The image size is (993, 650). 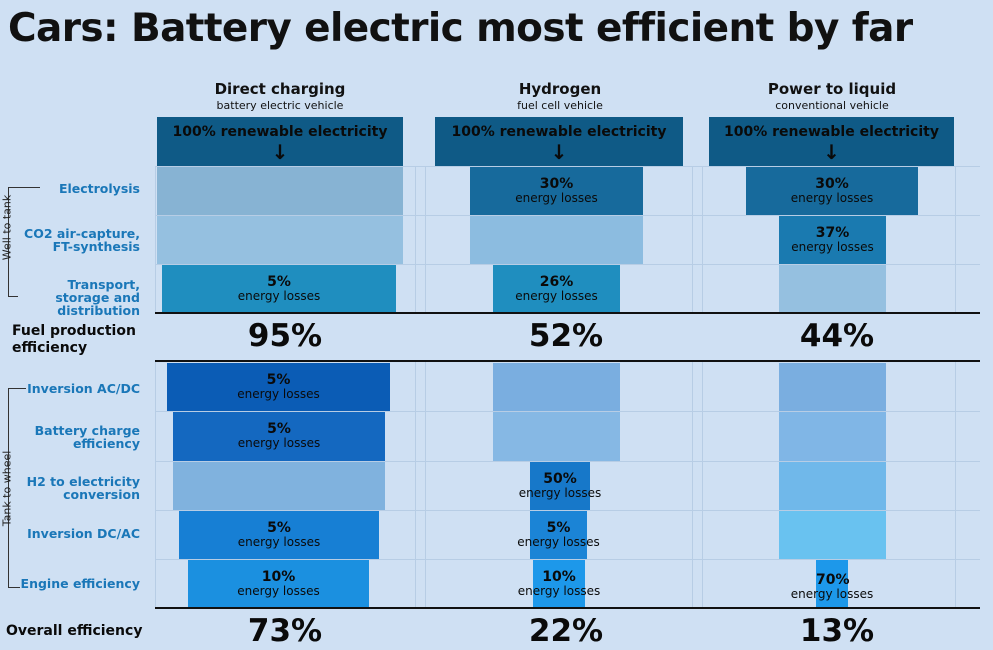 What do you see at coordinates (832, 89) in the screenshot?
I see `column-title: Power to liquid` at bounding box center [832, 89].